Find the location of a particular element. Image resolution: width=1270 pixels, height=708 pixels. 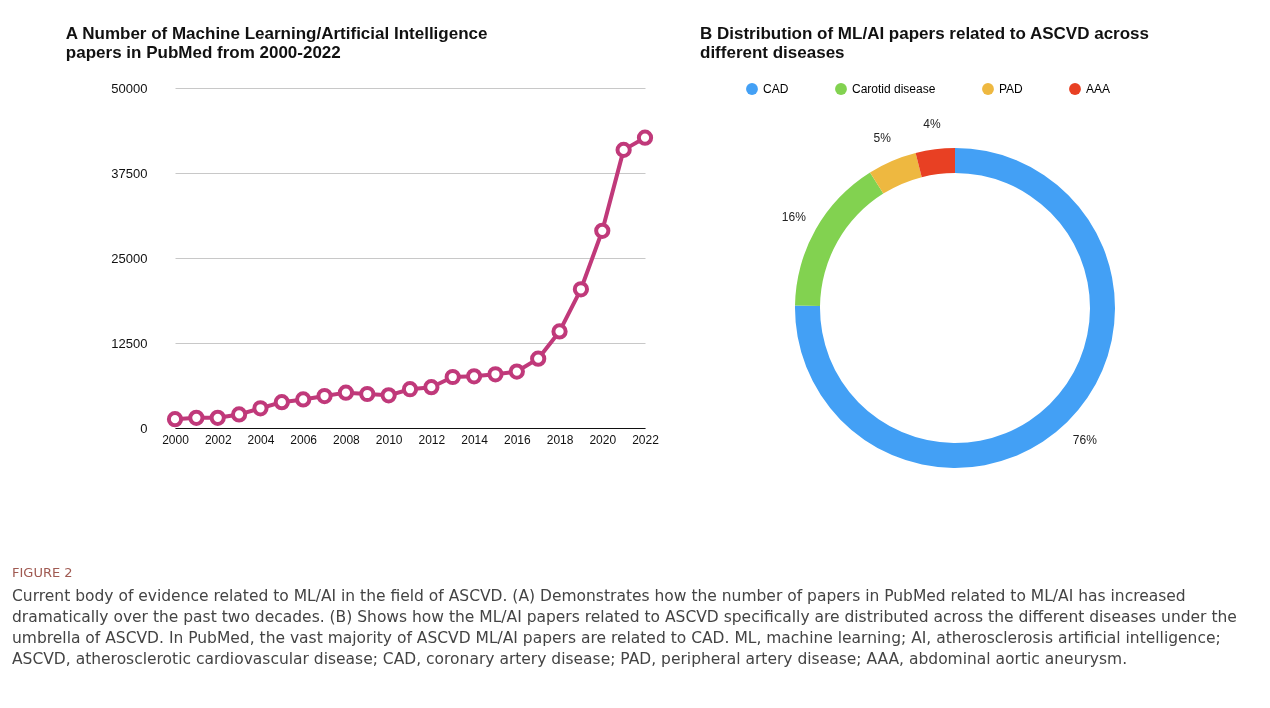

x-tick-label: 2010 is located at coordinates (389, 439).